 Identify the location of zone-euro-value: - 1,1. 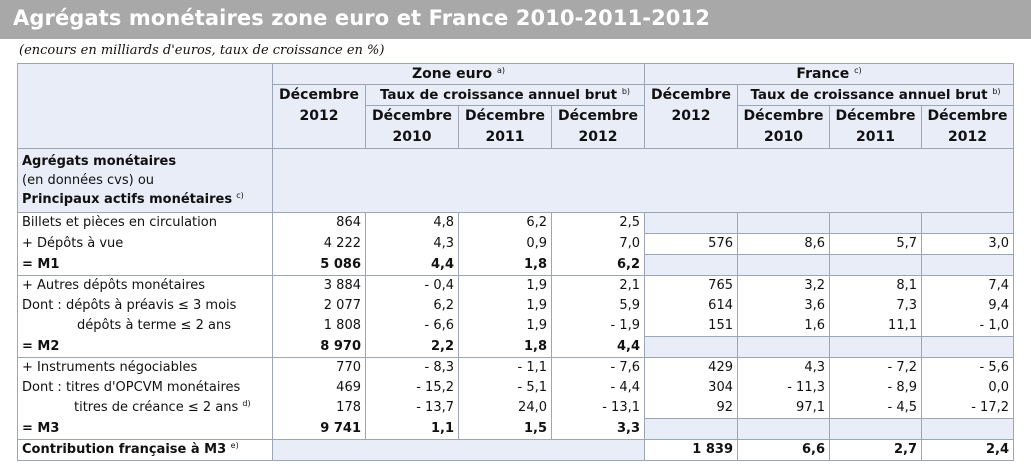
(505, 367).